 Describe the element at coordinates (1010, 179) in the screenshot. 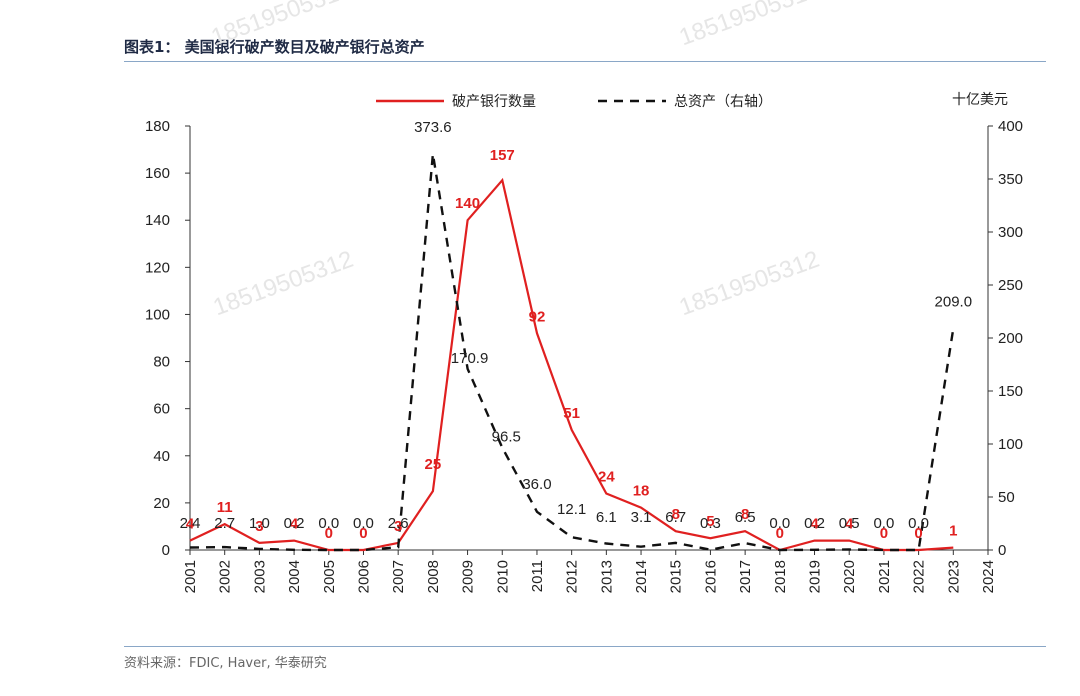

I see `right-tick-label: 350` at that location.